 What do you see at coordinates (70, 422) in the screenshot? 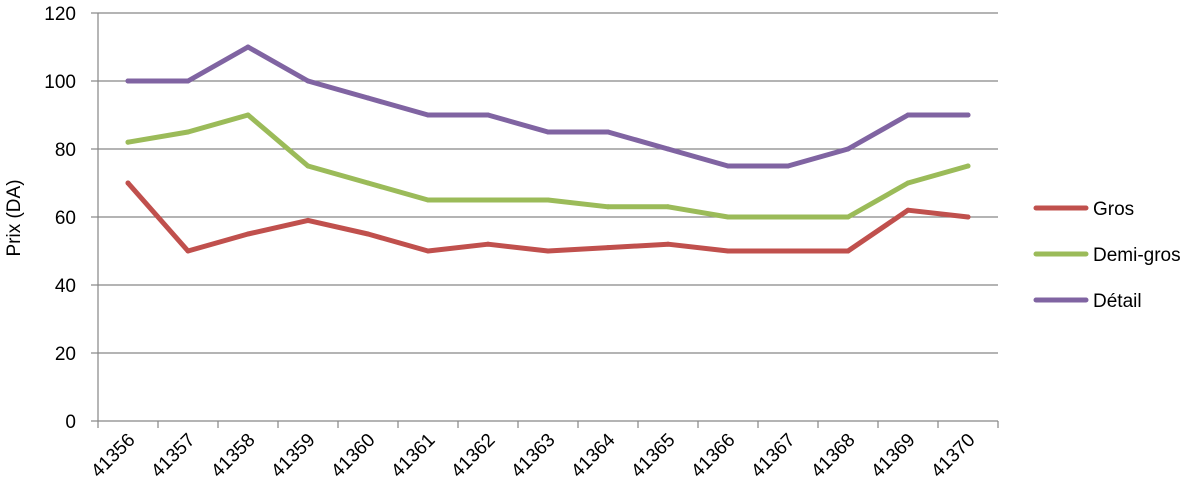
I see `y-tick-label: 0` at bounding box center [70, 422].